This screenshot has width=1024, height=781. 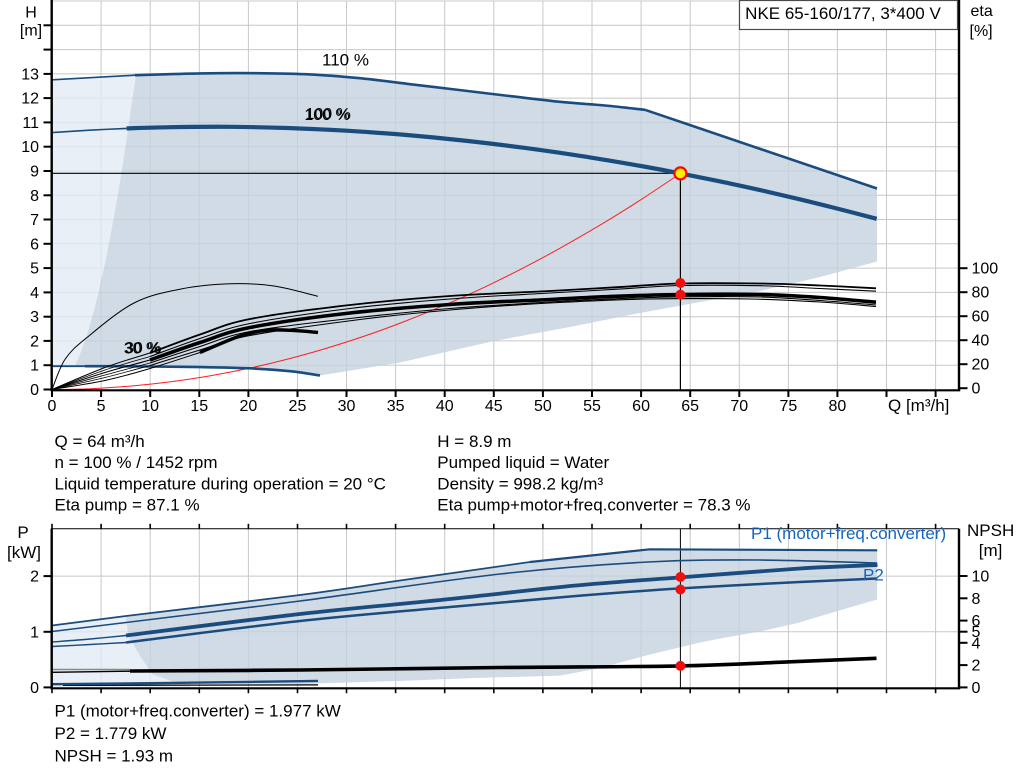 I want to click on svg-text: P2, so click(x=873, y=575).